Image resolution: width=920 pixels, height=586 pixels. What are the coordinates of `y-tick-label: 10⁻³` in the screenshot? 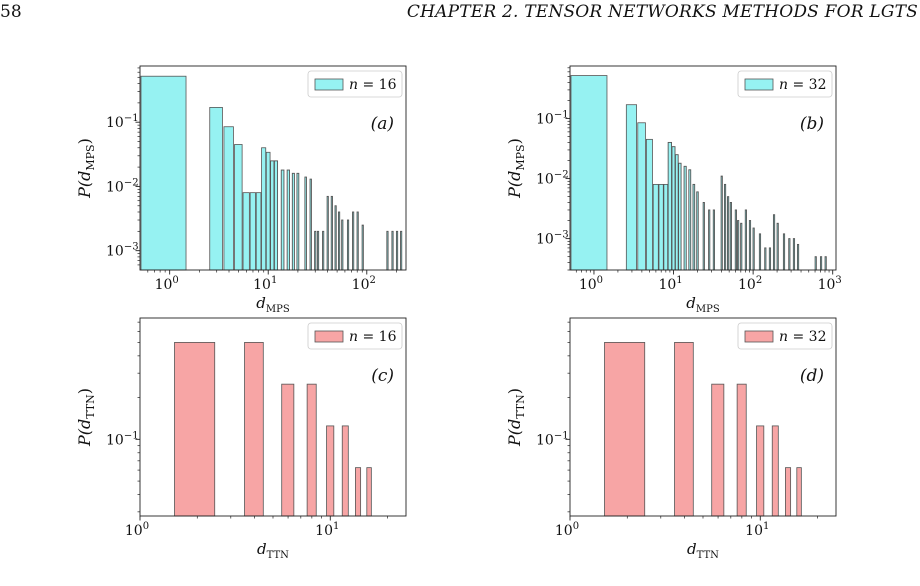 It's located at (122, 251).